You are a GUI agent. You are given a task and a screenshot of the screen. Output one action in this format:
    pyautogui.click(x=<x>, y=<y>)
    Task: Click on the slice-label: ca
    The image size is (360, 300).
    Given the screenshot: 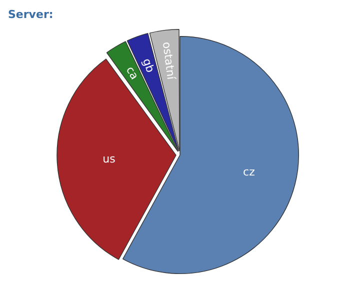 What is the action you would take?
    pyautogui.click(x=132, y=73)
    